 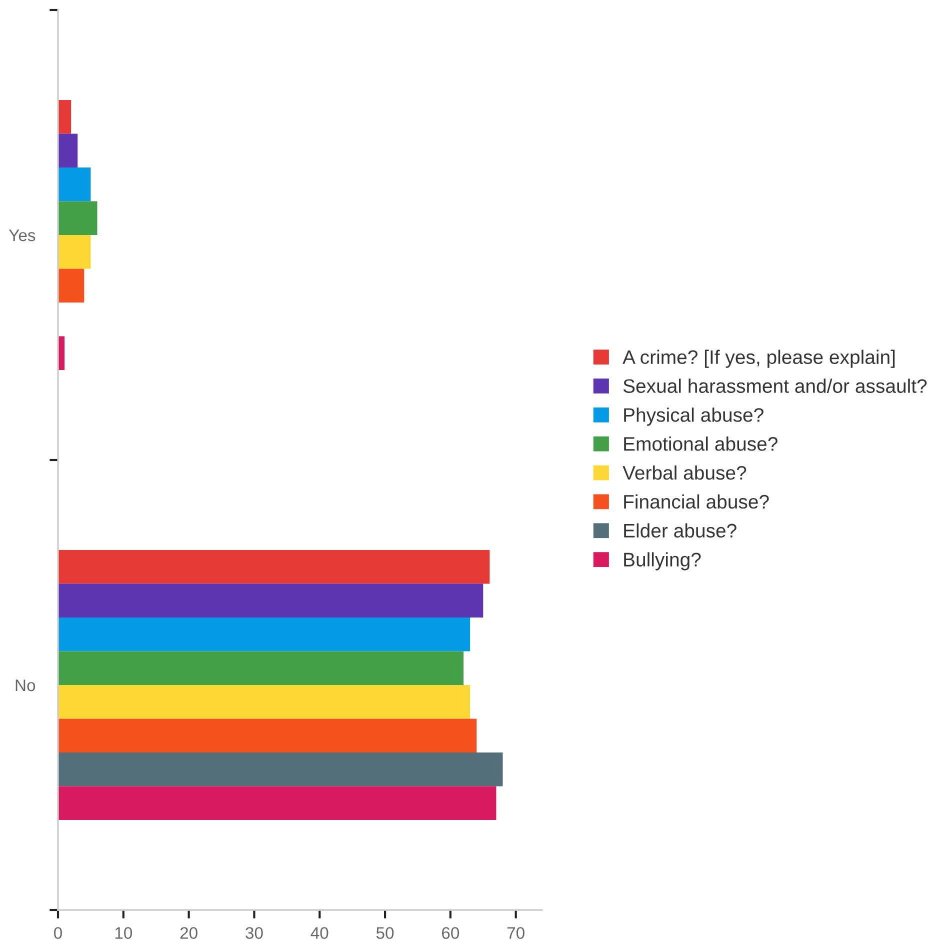 I want to click on legend-label: Verbal abuse?, so click(x=684, y=472).